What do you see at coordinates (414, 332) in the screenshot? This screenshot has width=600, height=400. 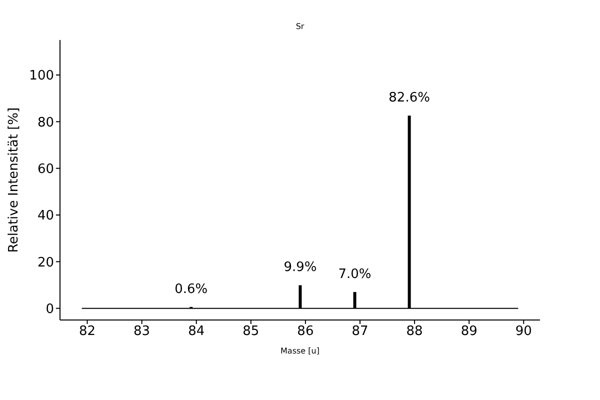 I see `x-tick-label: 88` at bounding box center [414, 332].